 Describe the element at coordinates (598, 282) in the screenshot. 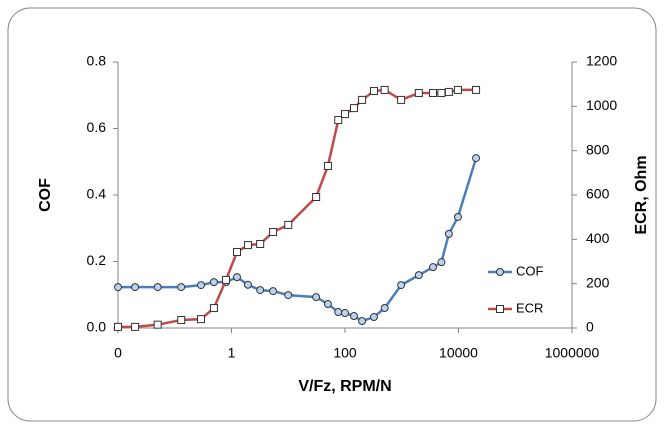

I see `y2-tick-label: 200` at that location.